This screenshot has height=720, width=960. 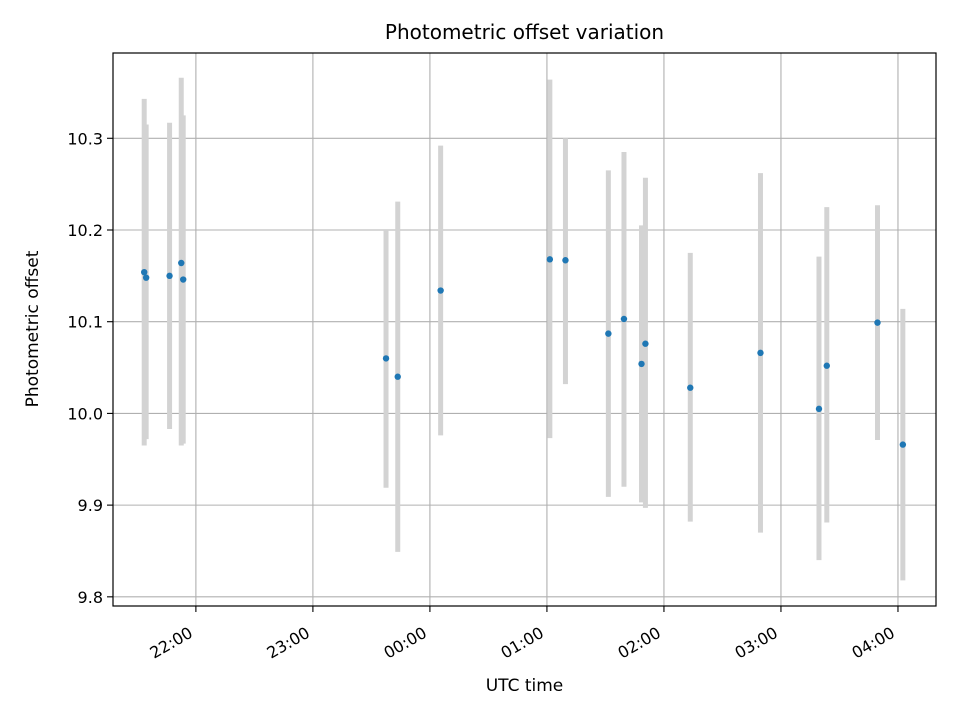 I want to click on y-tick-label: 10.3, so click(x=85, y=138).